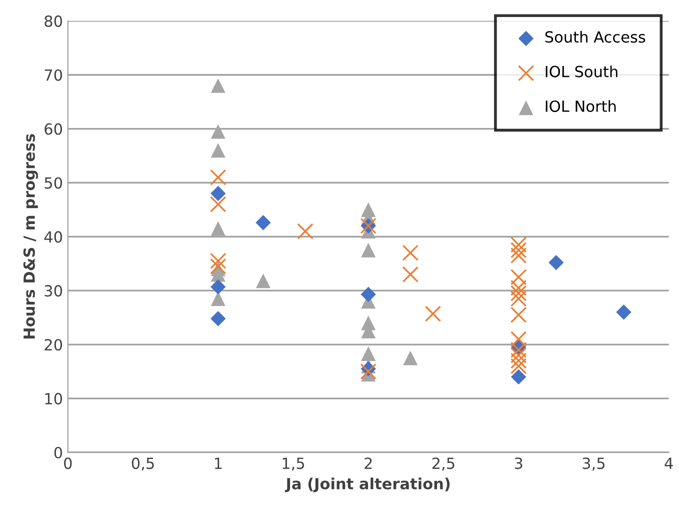 This screenshot has height=523, width=679. Describe the element at coordinates (68, 464) in the screenshot. I see `x-tick-label: 0` at that location.